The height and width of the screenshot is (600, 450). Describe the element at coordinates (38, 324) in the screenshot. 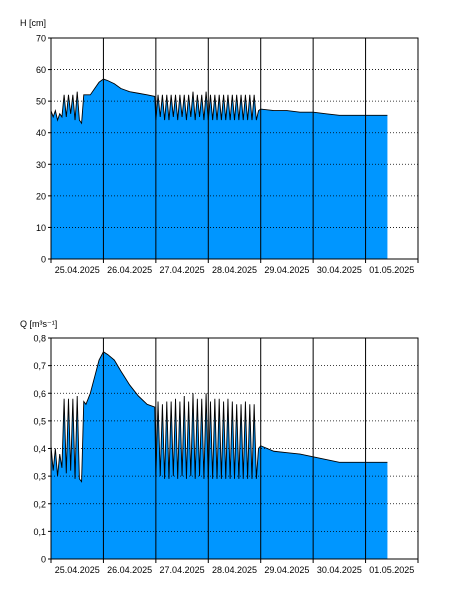

I see `y-axis-label: Q [m³s⁻¹]` at that location.